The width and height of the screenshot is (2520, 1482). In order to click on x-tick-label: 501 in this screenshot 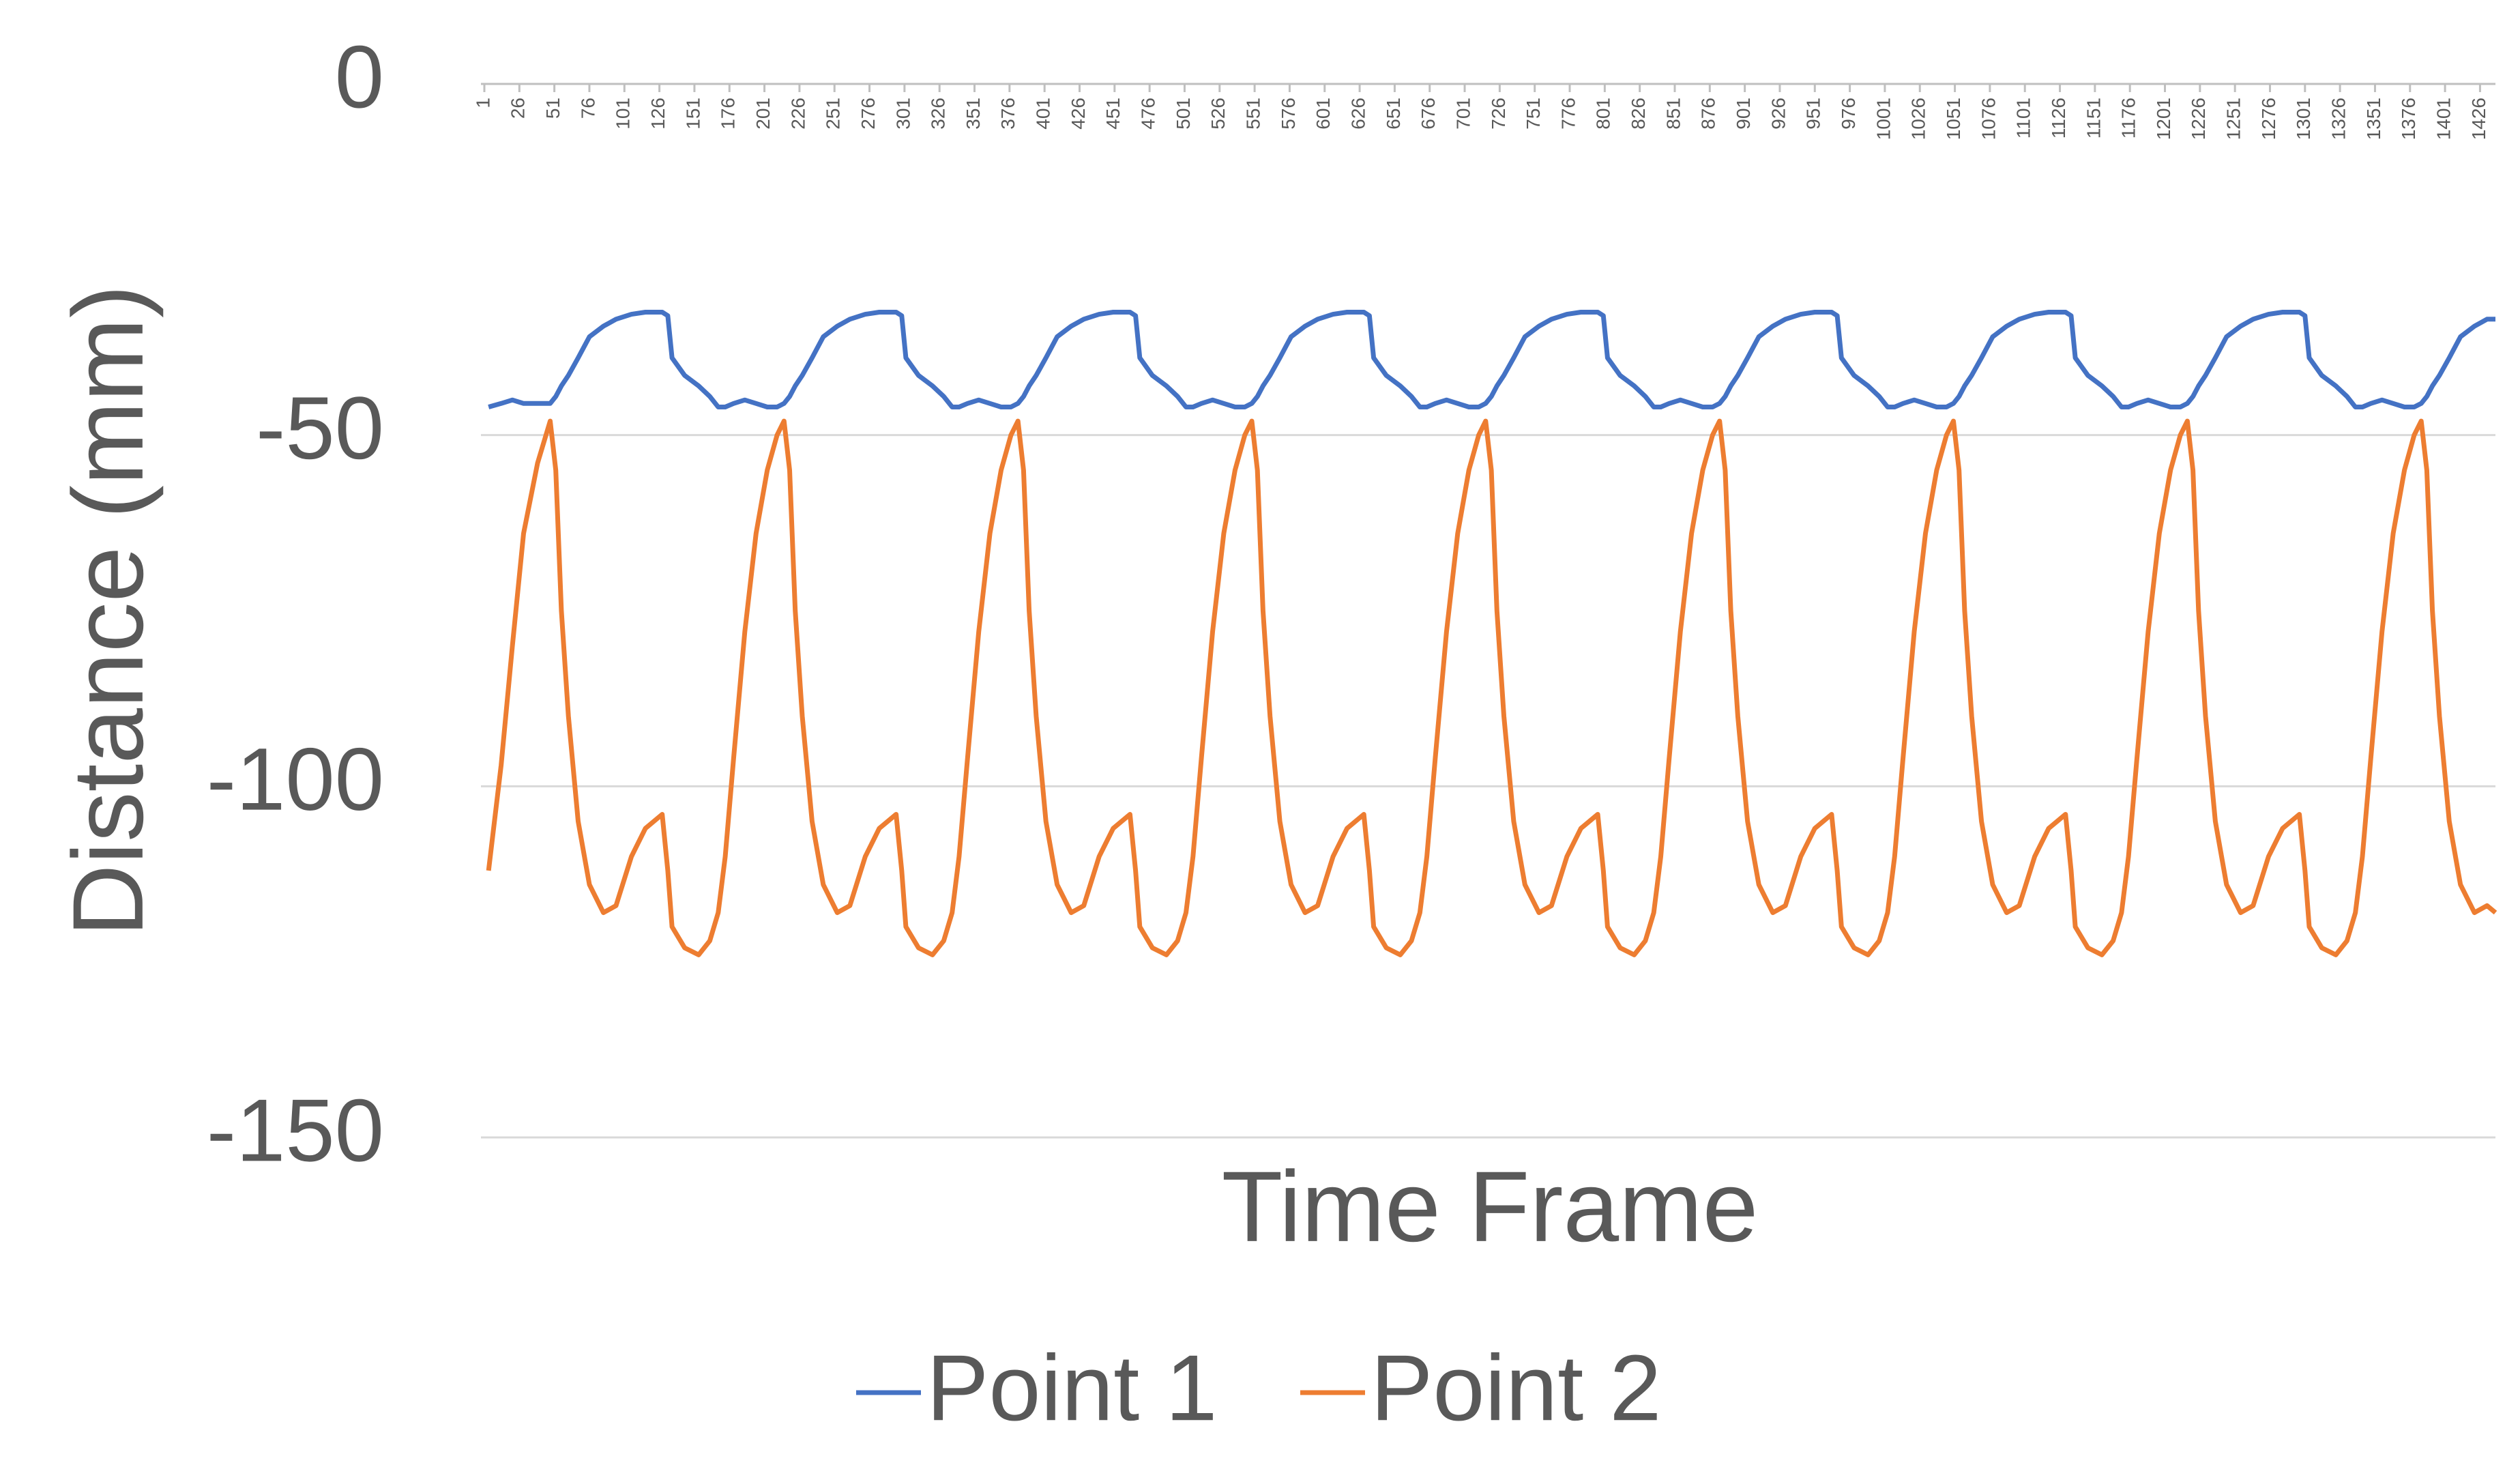, I will do `click(1183, 114)`.